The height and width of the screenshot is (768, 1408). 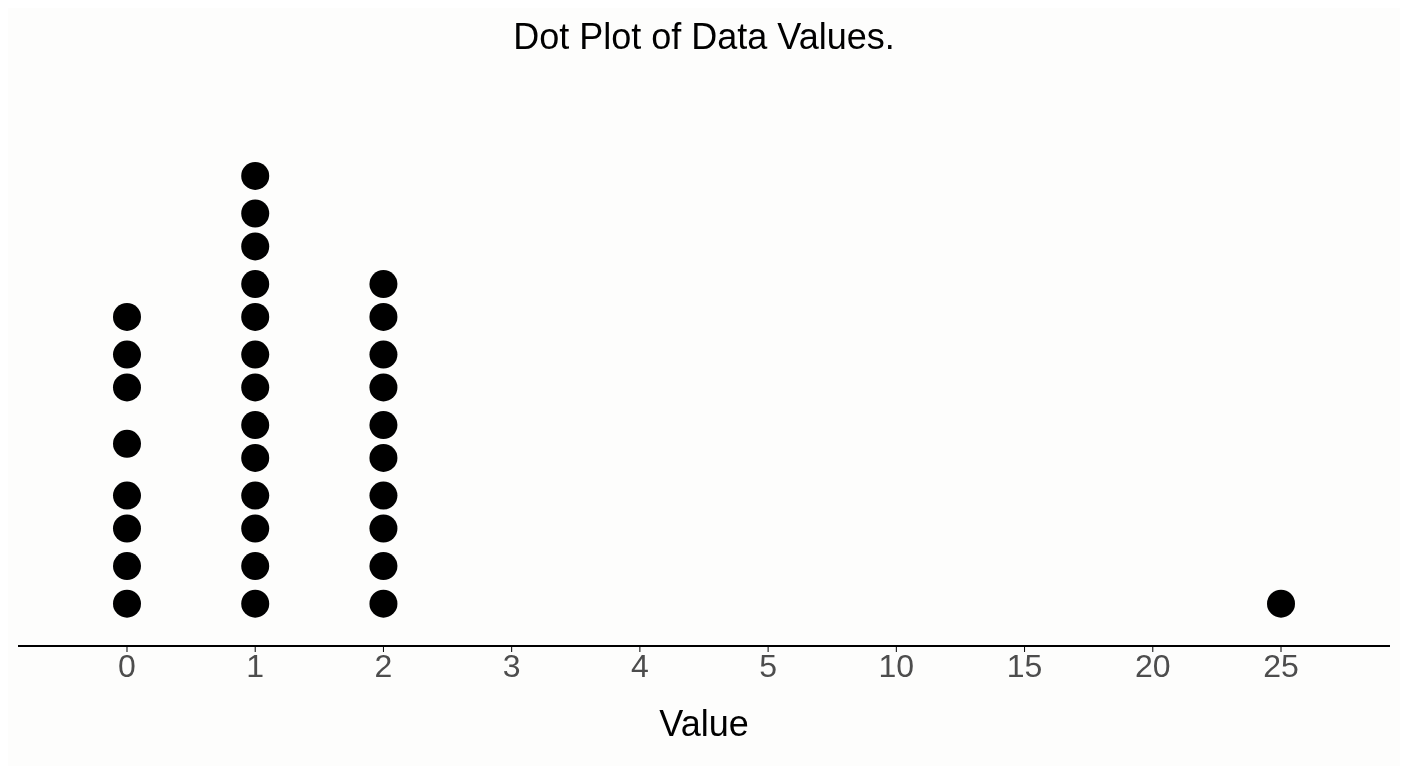 I want to click on x-tick-label: 2, so click(x=383, y=665).